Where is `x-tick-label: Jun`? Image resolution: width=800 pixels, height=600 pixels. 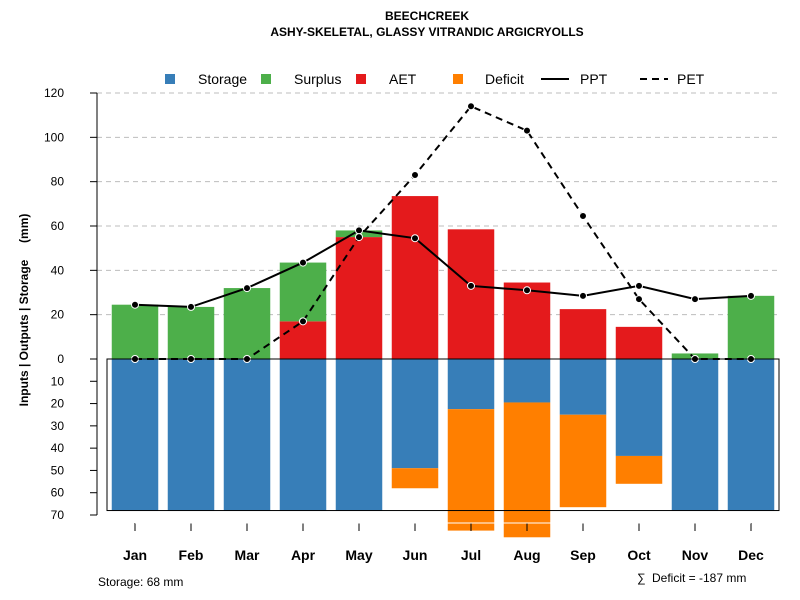
x-tick-label: Jun is located at coordinates (415, 555).